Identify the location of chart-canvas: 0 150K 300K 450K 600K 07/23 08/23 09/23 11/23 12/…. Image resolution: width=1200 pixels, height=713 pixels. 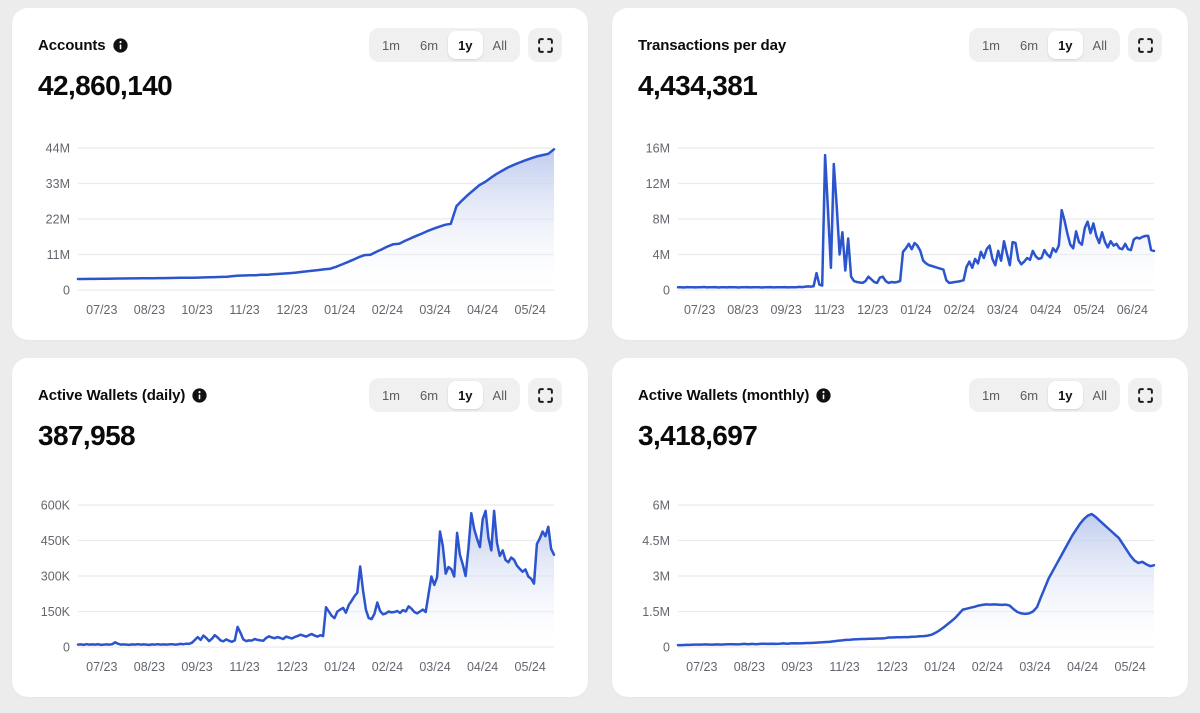
(298, 586).